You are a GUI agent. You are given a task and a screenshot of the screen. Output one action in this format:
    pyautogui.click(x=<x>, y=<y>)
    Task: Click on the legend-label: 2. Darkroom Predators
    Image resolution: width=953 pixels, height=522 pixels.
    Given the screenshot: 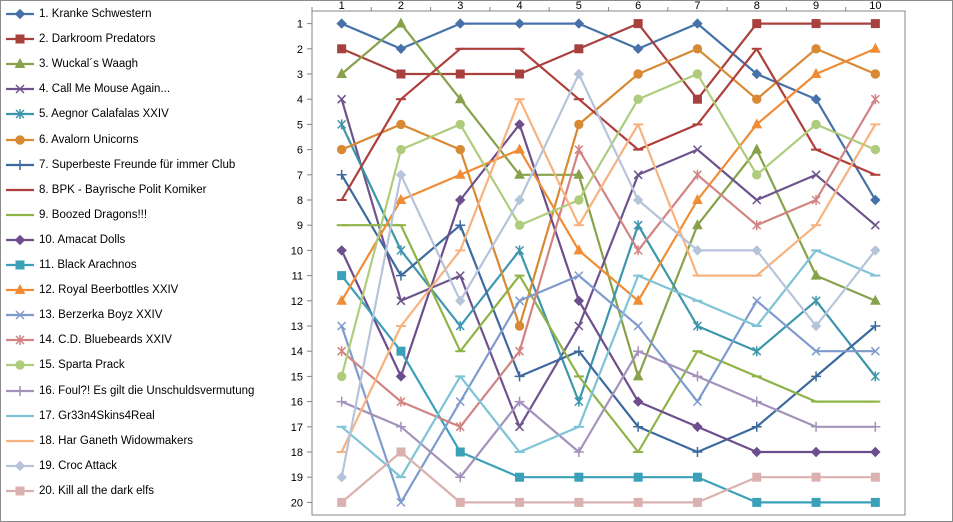 What is the action you would take?
    pyautogui.click(x=97, y=39)
    